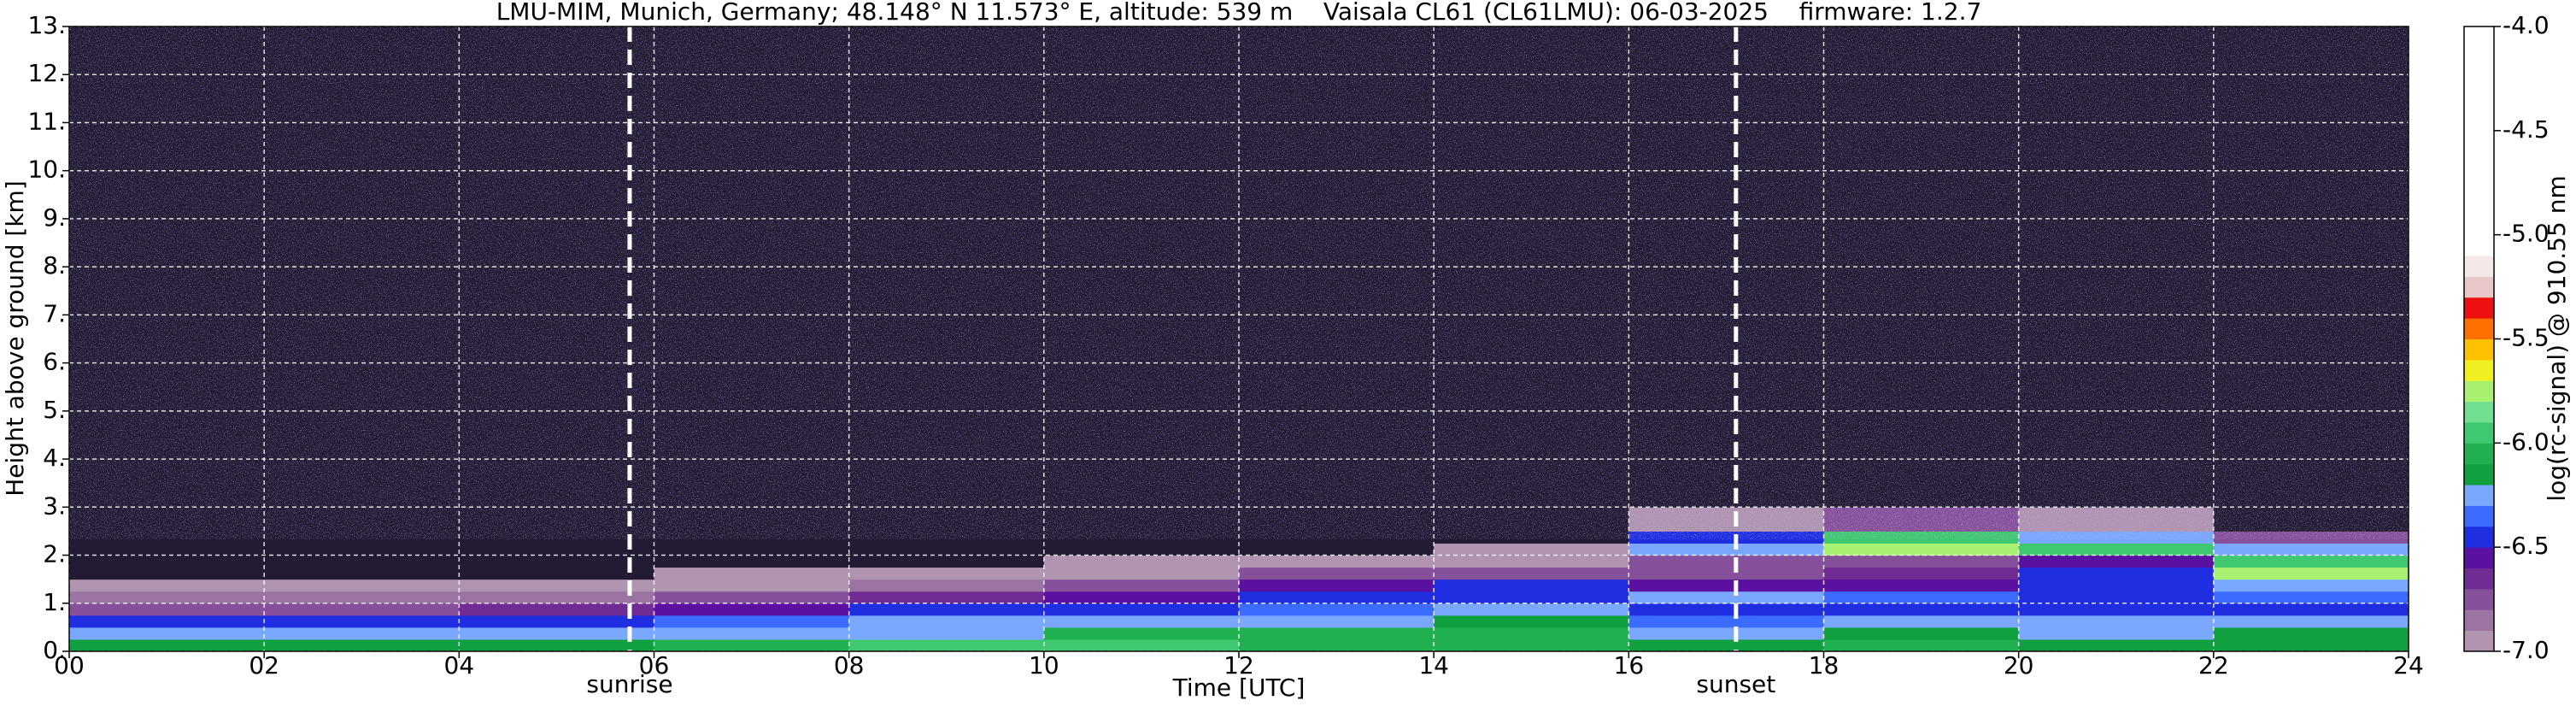 The image size is (2576, 706). What do you see at coordinates (54, 265) in the screenshot?
I see `y-tick-label: 8.` at bounding box center [54, 265].